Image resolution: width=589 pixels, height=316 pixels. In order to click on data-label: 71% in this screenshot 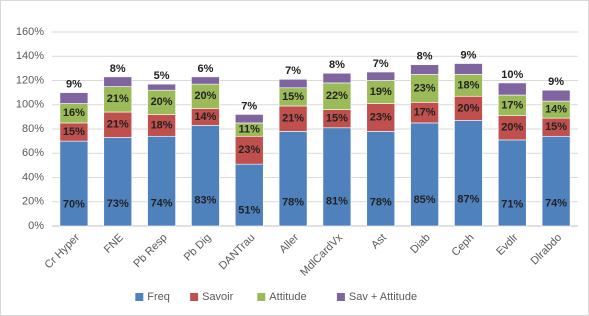, I will do `click(512, 204)`.